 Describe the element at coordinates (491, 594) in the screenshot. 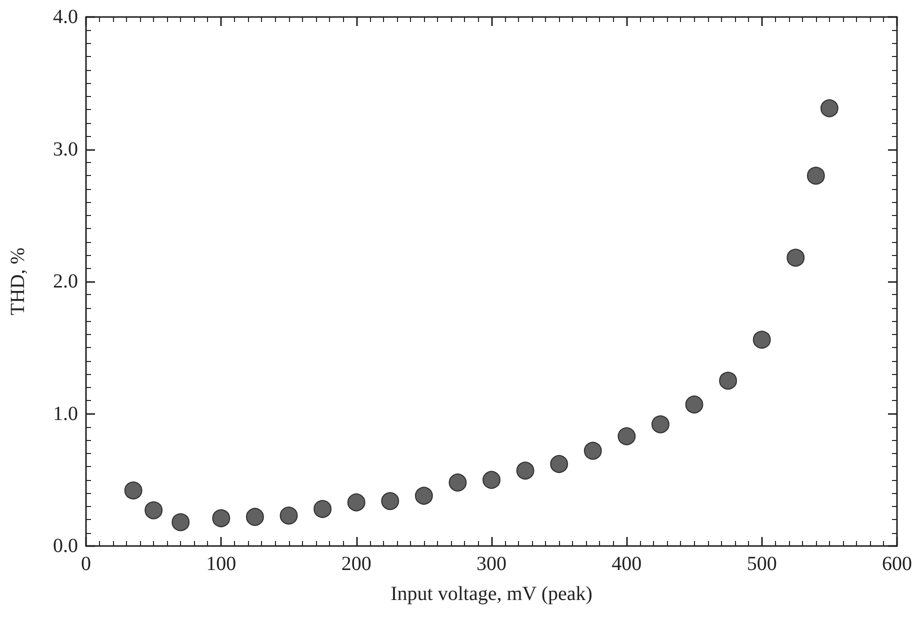

I see `x-axis-title: Input voltage, mV (peak)` at that location.